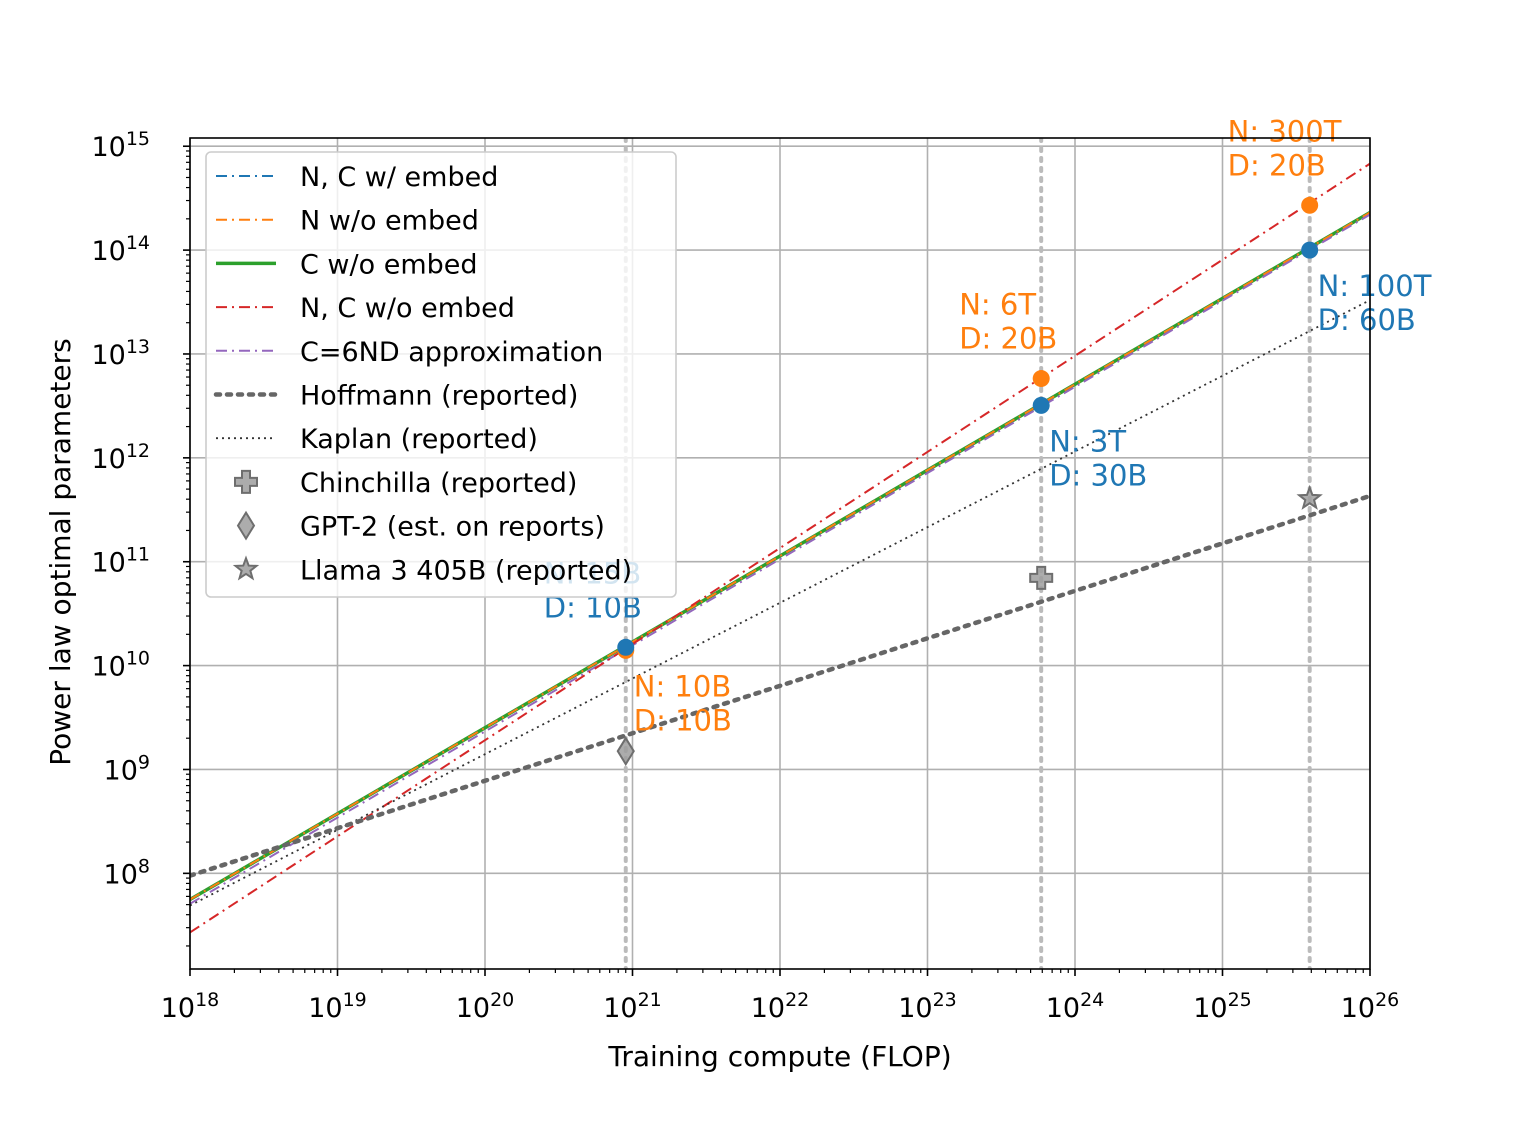 This screenshot has width=1522, height=1141. What do you see at coordinates (419, 439) in the screenshot?
I see `legend-label: Kaplan (reported)` at bounding box center [419, 439].